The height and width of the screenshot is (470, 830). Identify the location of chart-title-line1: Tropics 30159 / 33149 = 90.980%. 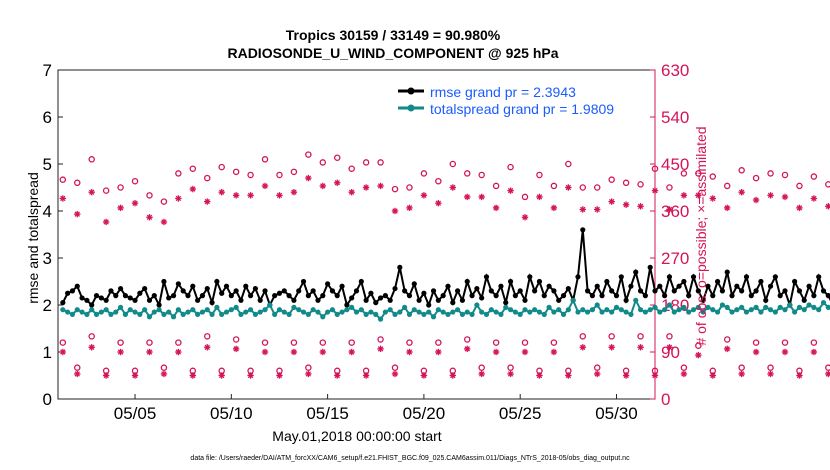
(393, 35).